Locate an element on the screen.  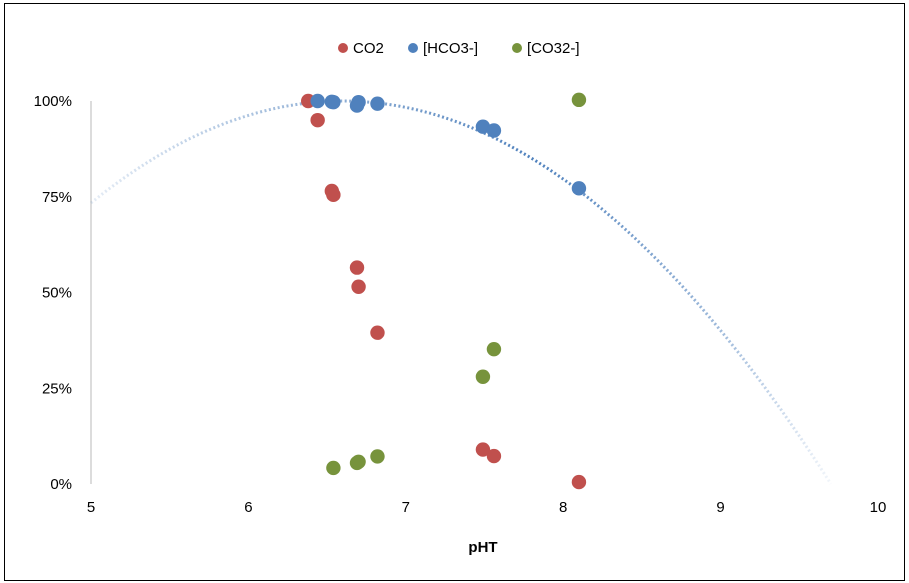
y-axis-ticks: 0% 25% 50% 75% 100% is located at coordinates (53, 293).